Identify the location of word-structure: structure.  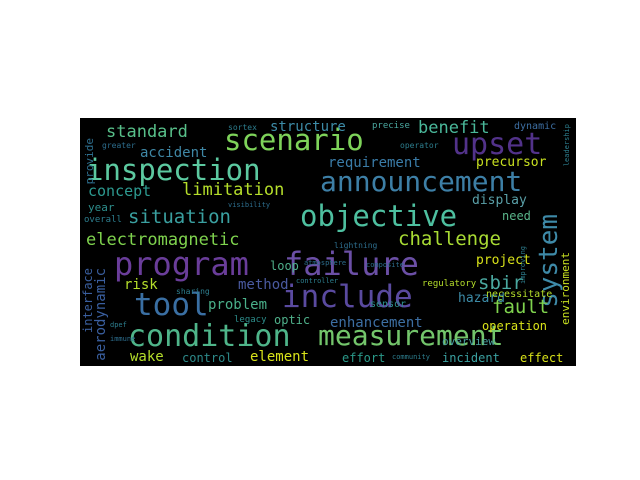
(308, 127).